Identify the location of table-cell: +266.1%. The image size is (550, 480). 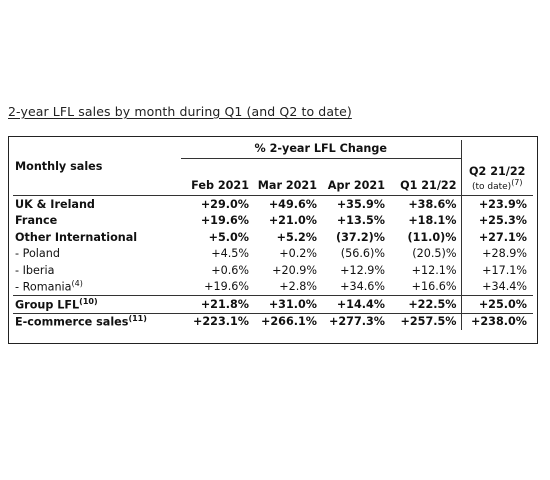
(287, 321).